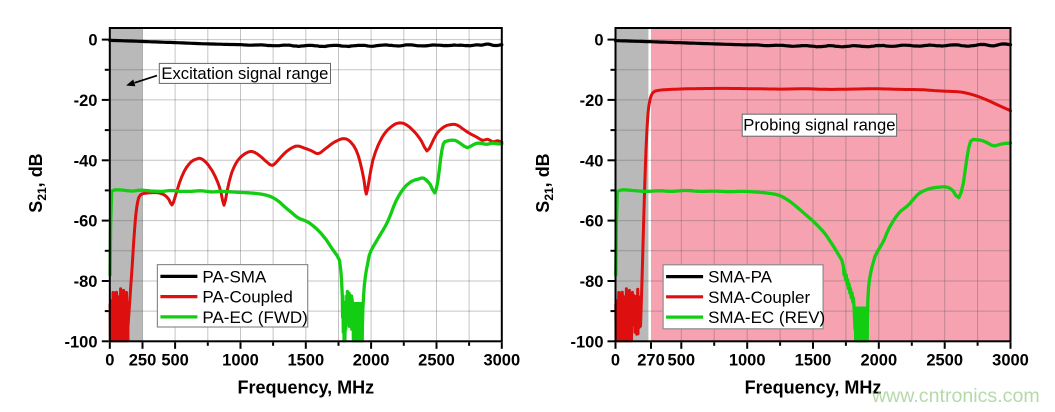 The image size is (1055, 412). I want to click on svg-text: SMA-EC (REV), so click(766, 317).